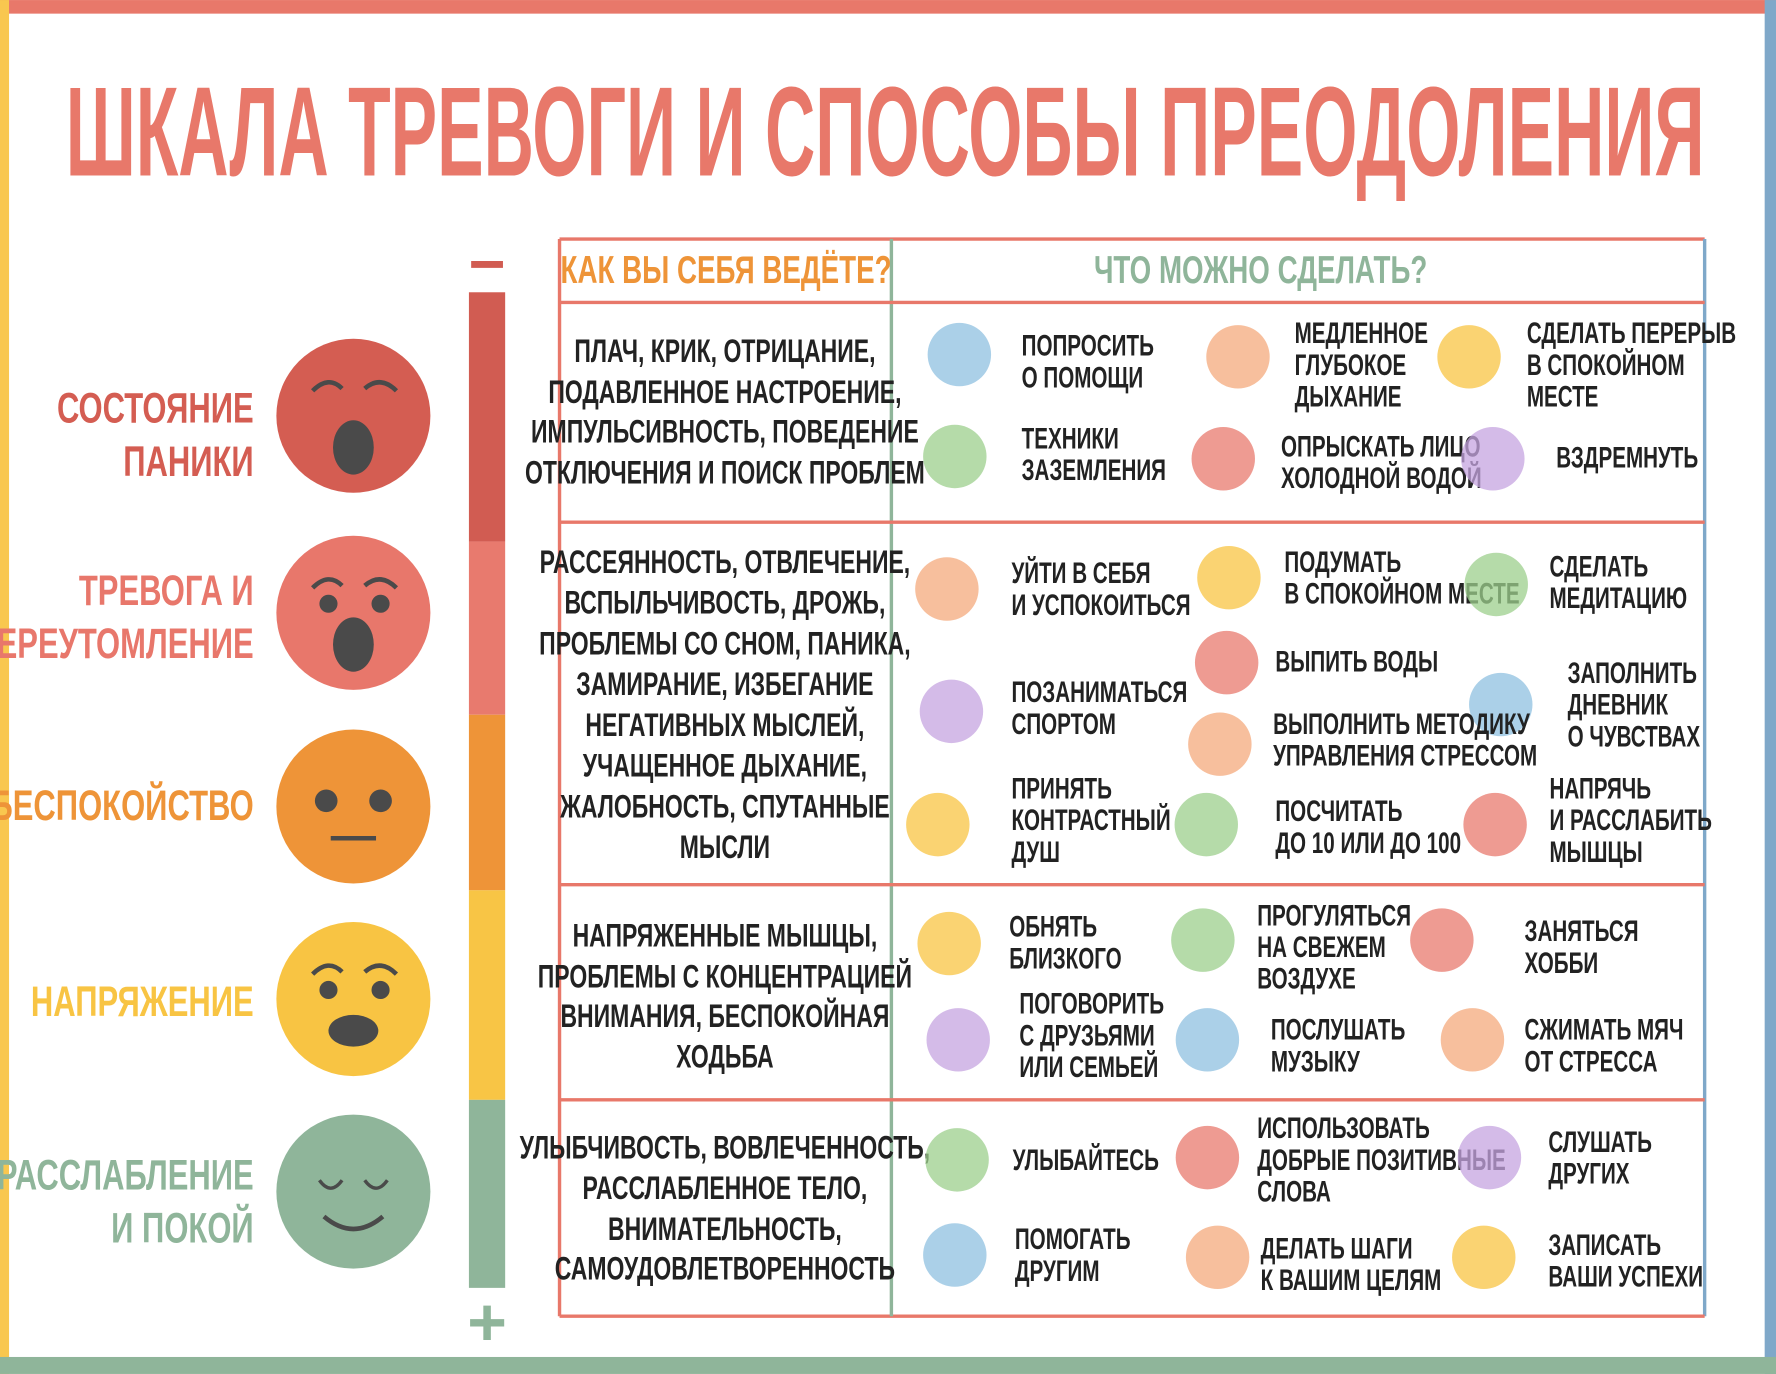  I want to click on action-text: КОНТРАСТНЫЙ, so click(1090, 819).